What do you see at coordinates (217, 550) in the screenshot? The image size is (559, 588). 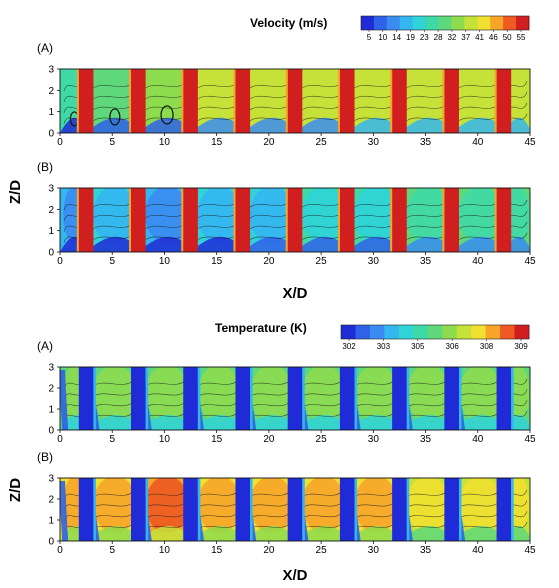 I see `x-tick-label: 15` at bounding box center [217, 550].